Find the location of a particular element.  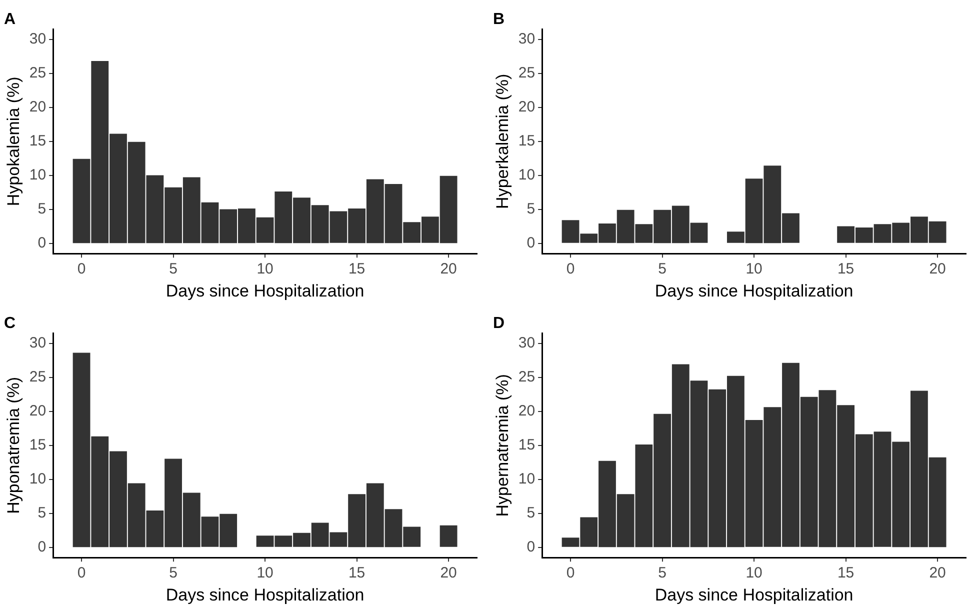

y-axis-title: Hypernatremia (%) is located at coordinates (502, 445).